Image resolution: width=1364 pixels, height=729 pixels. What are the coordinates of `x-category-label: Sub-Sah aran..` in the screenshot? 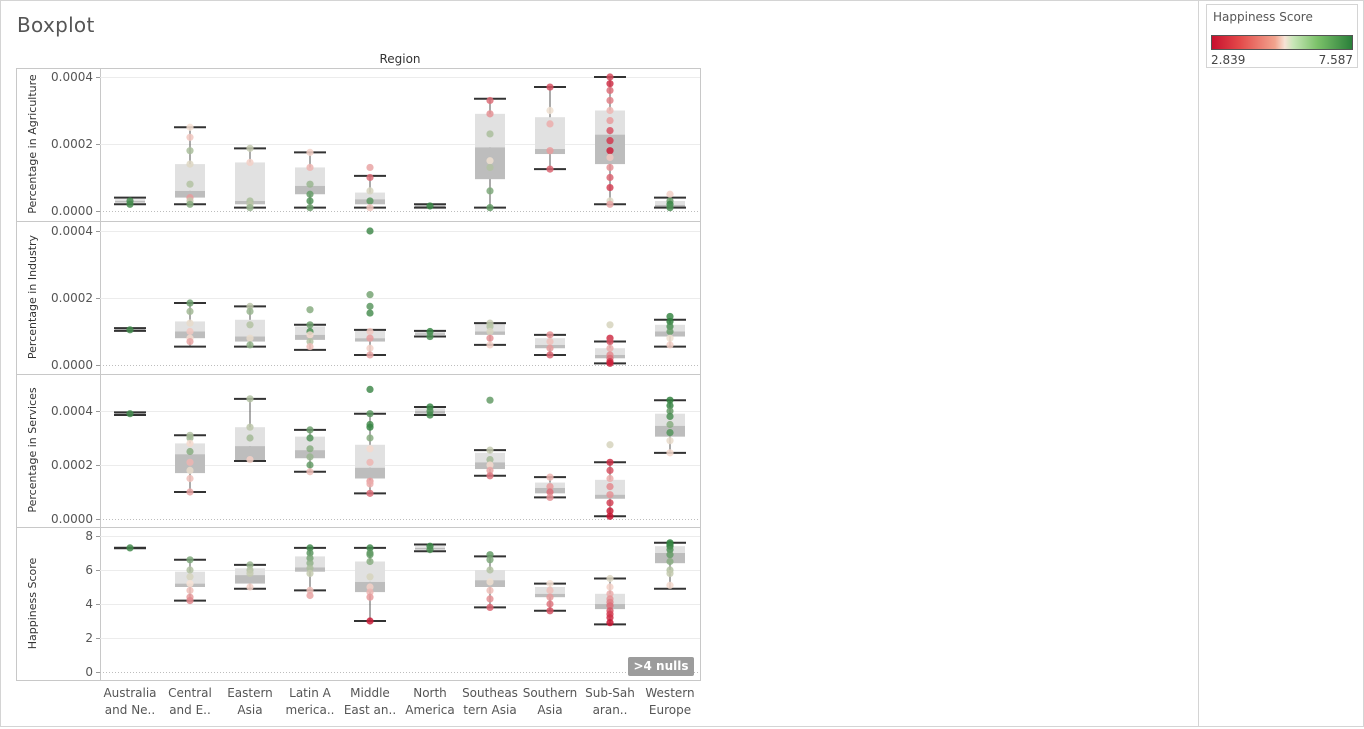 It's located at (610, 701).